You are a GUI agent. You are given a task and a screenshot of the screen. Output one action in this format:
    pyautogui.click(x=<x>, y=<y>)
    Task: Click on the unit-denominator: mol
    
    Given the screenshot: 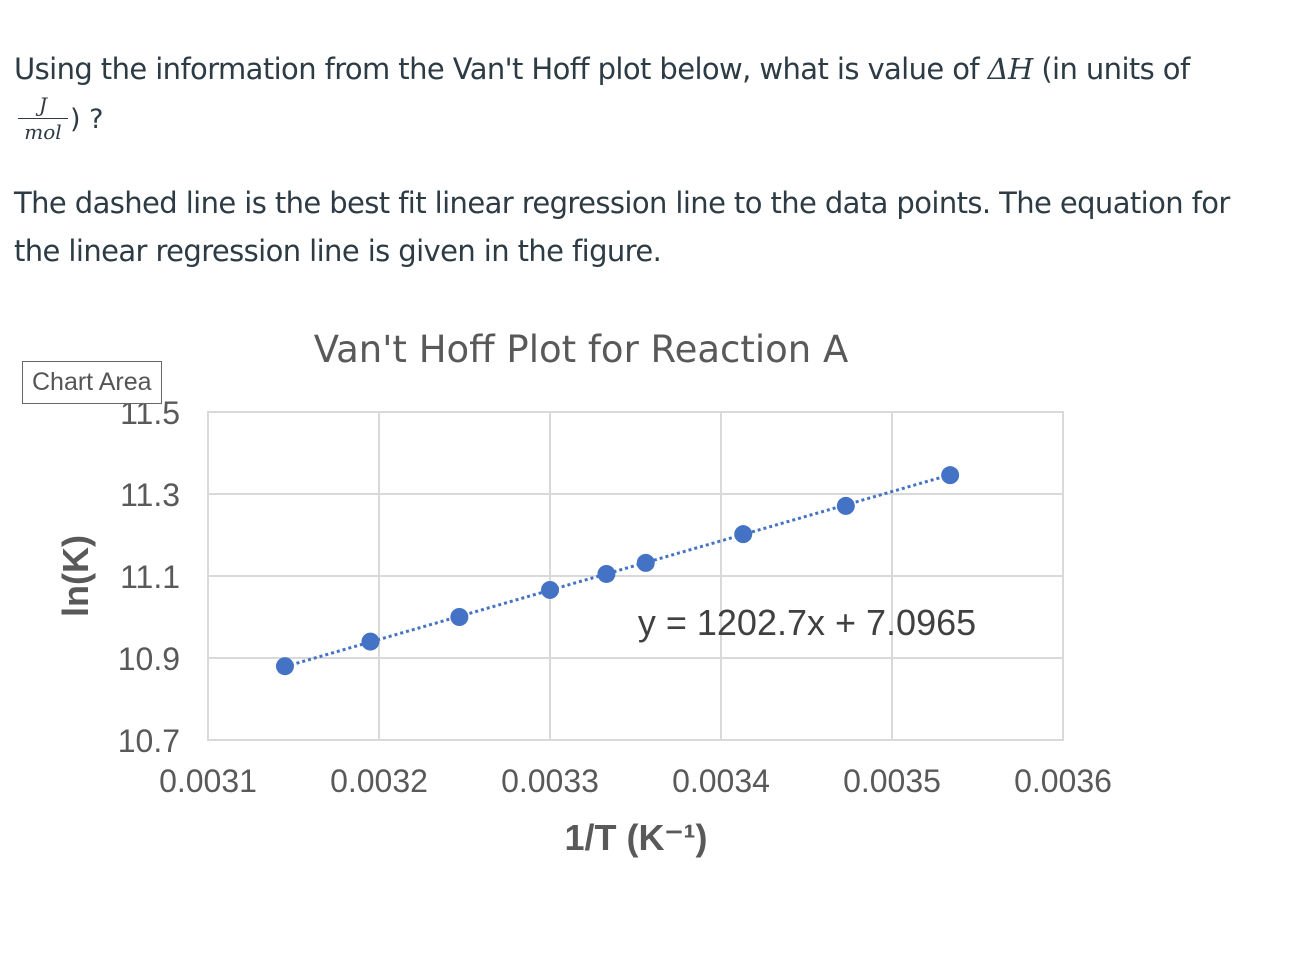 What is the action you would take?
    pyautogui.click(x=43, y=132)
    